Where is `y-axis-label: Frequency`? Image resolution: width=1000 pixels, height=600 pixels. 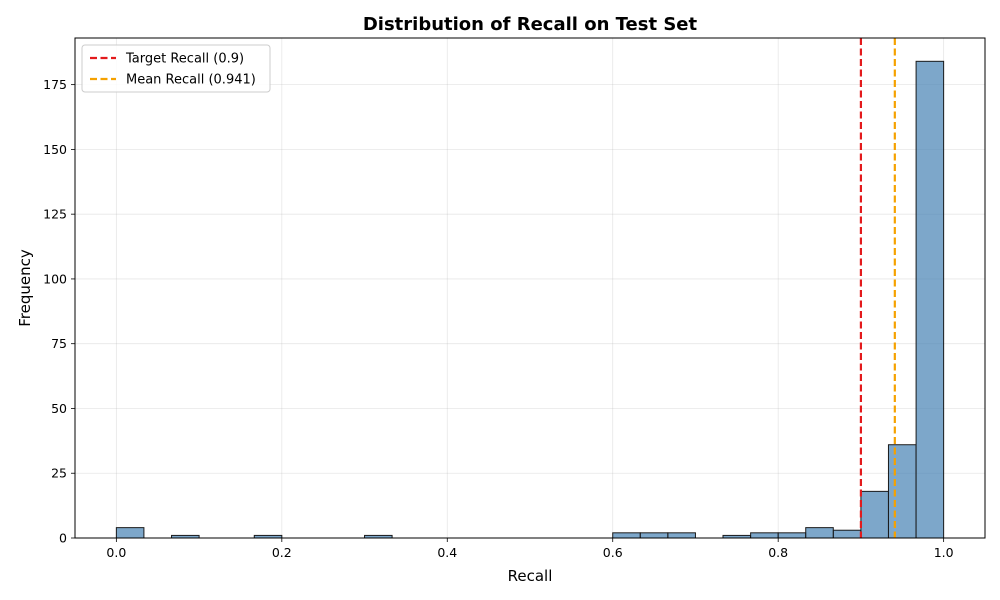
y-axis-label: Frequency is located at coordinates (25, 288).